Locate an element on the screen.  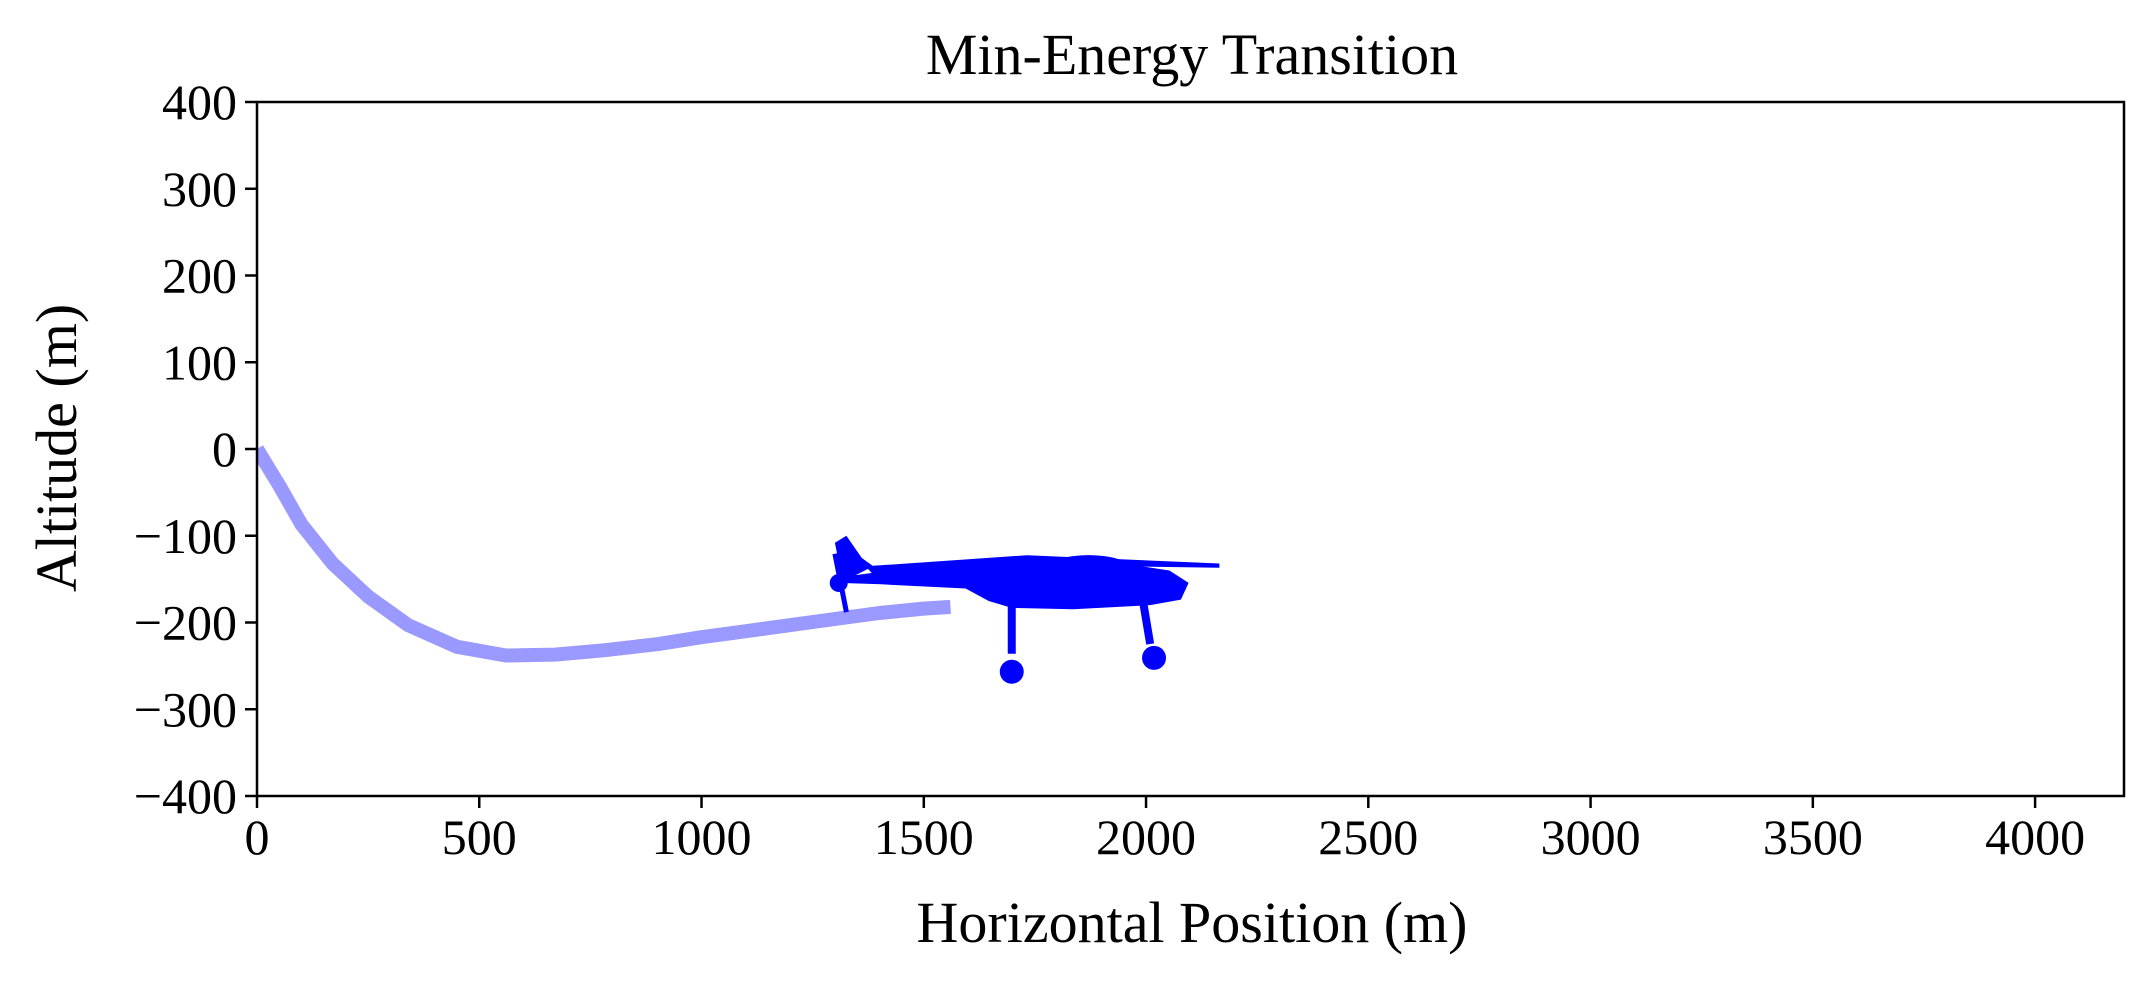
y-tick-label: 300 is located at coordinates (199, 189).